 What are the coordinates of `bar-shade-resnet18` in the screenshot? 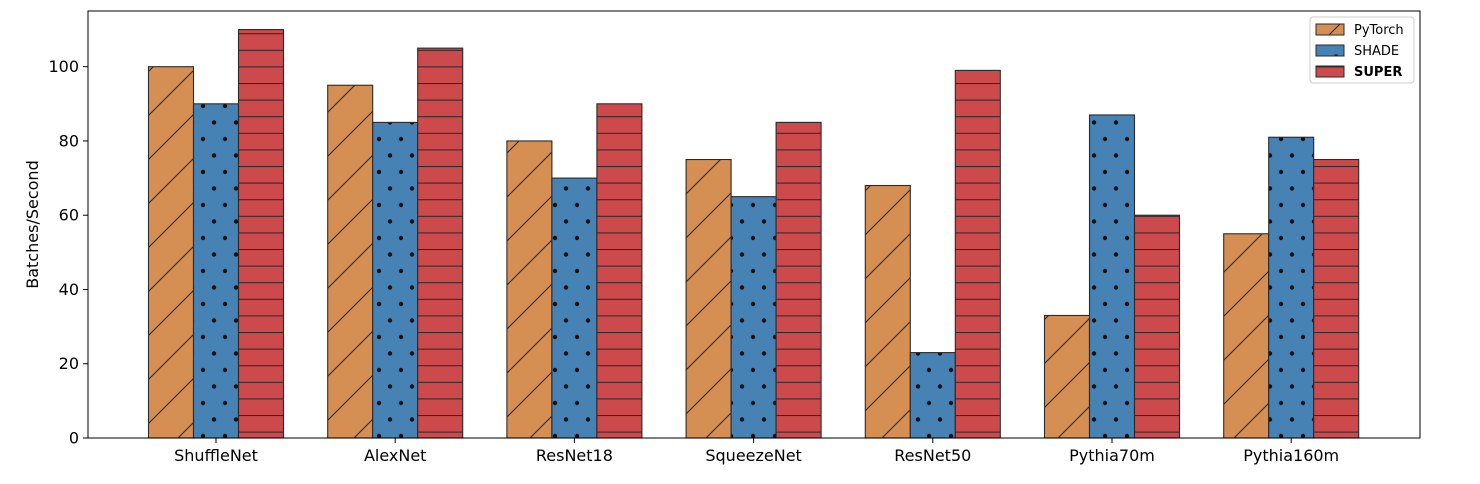 It's located at (574, 308).